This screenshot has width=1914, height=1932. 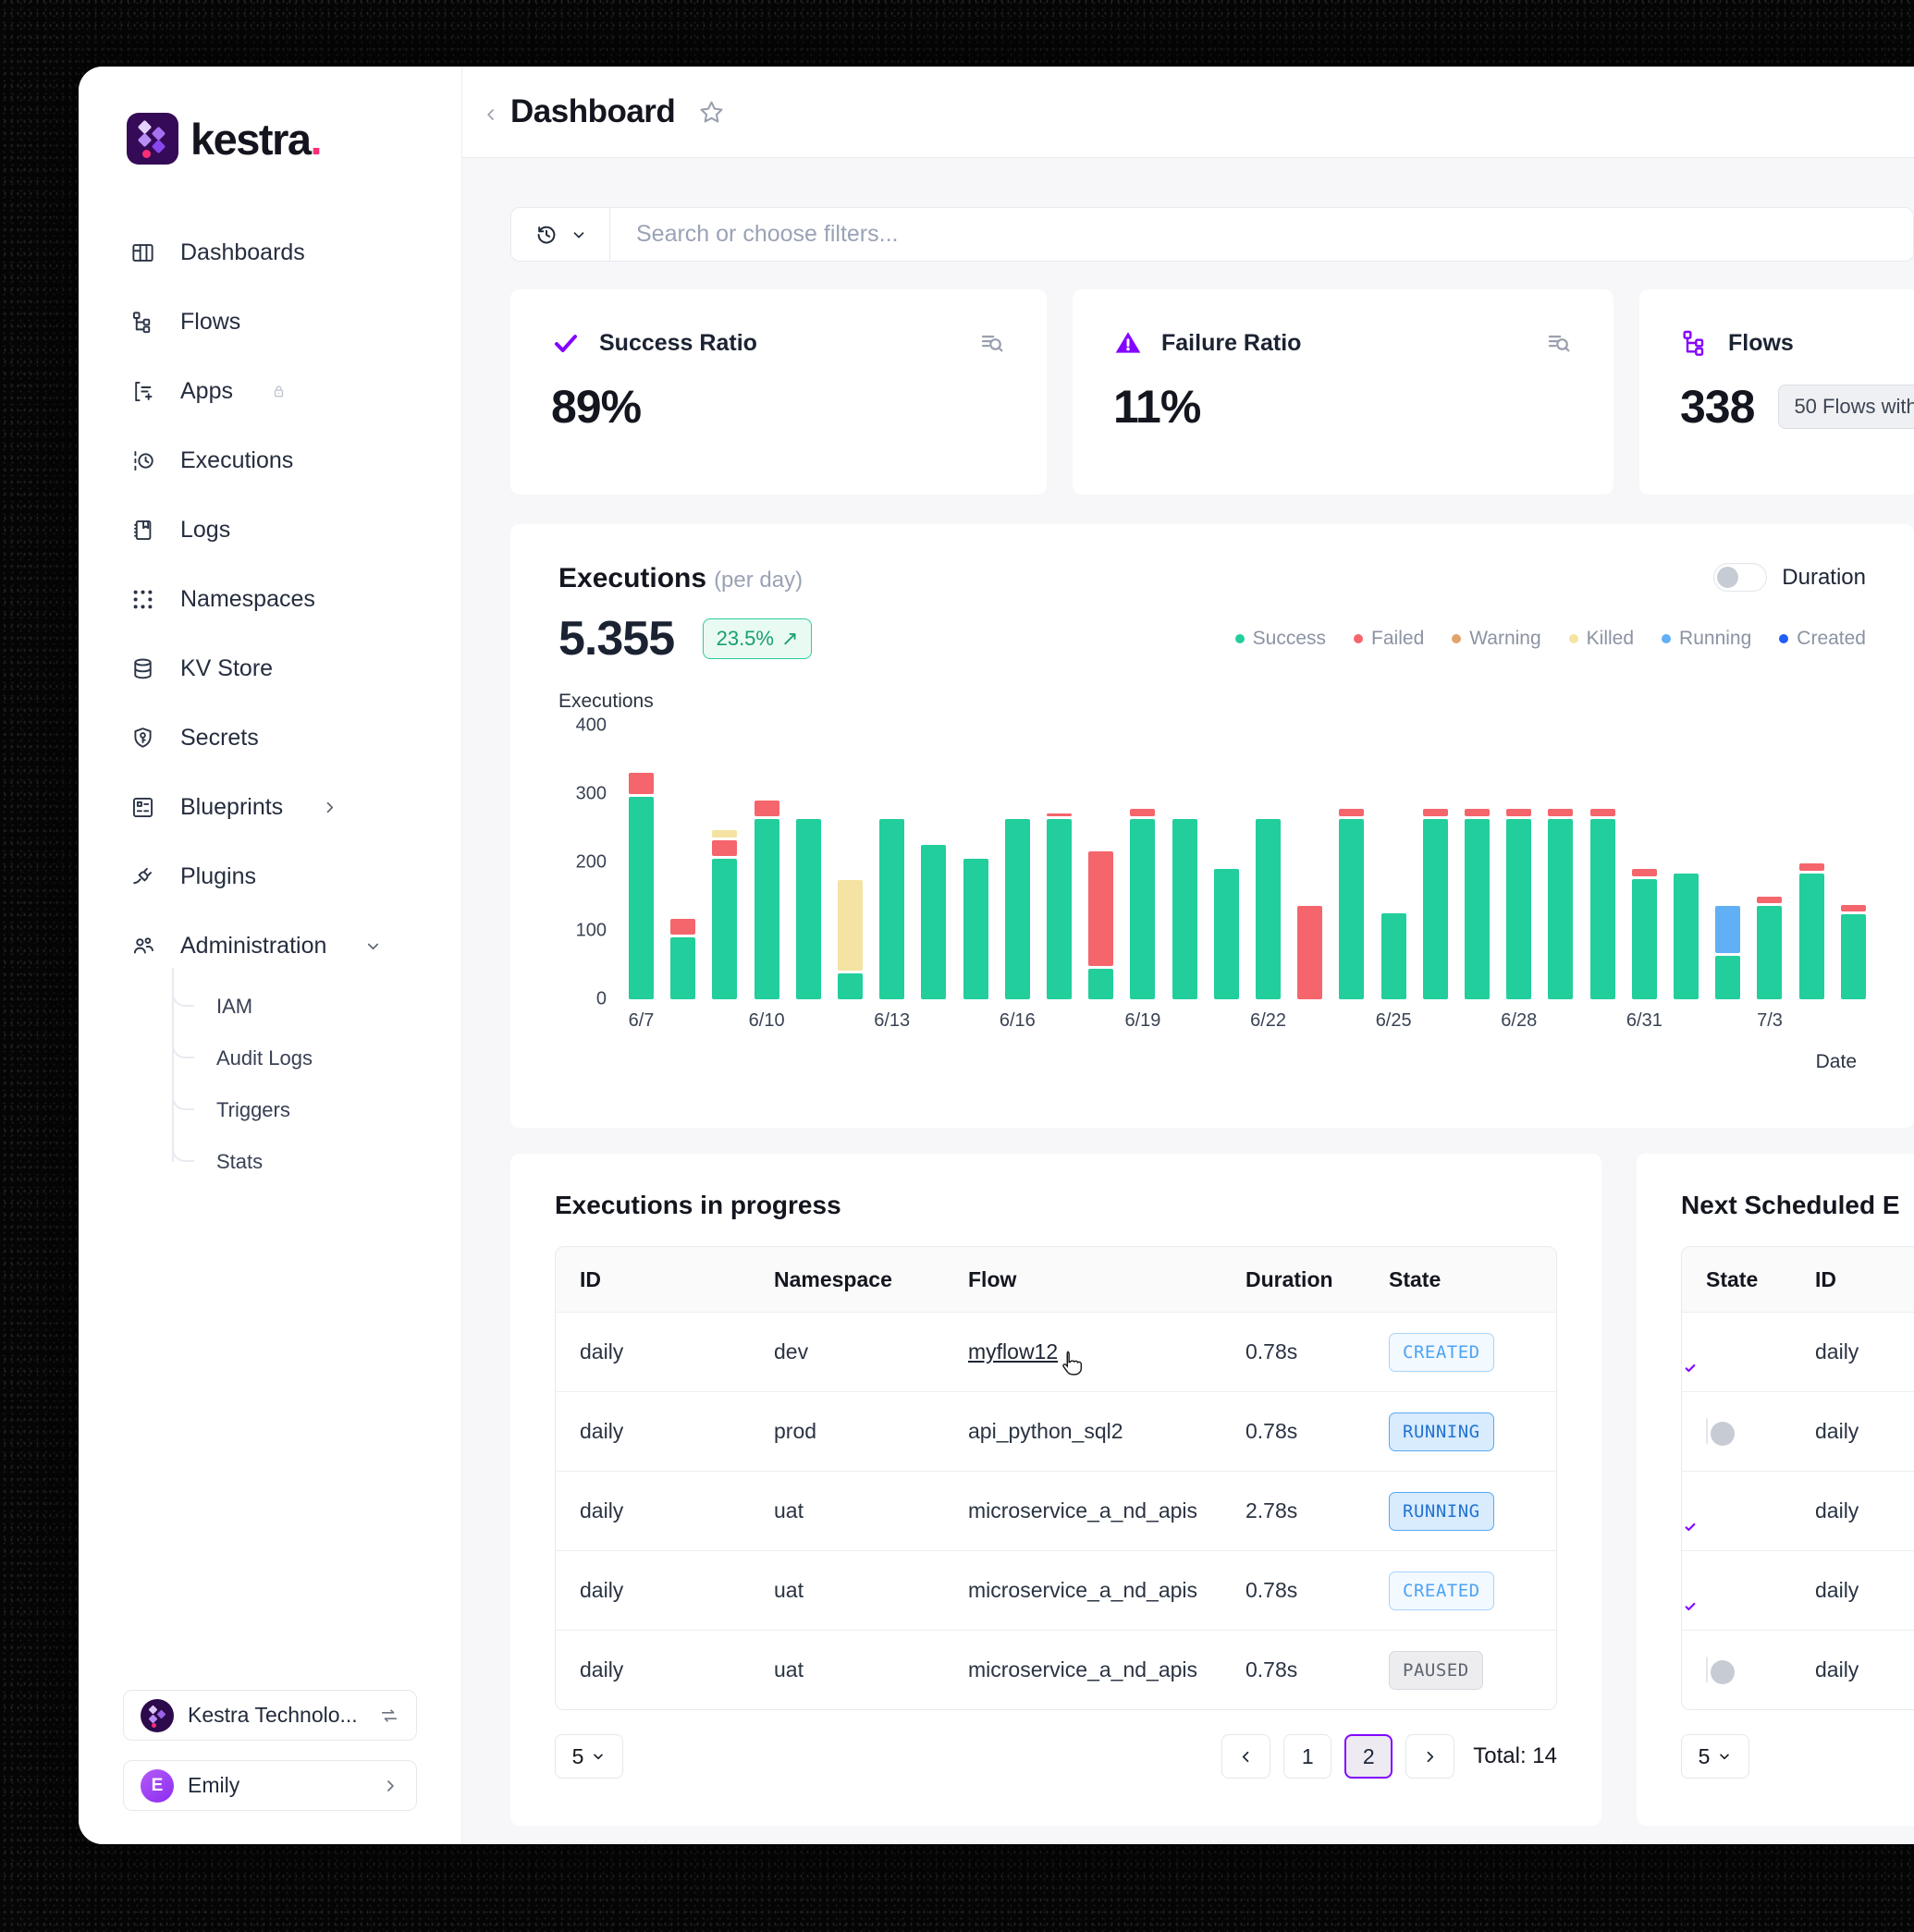 What do you see at coordinates (1261, 234) in the screenshot?
I see `search-input` at bounding box center [1261, 234].